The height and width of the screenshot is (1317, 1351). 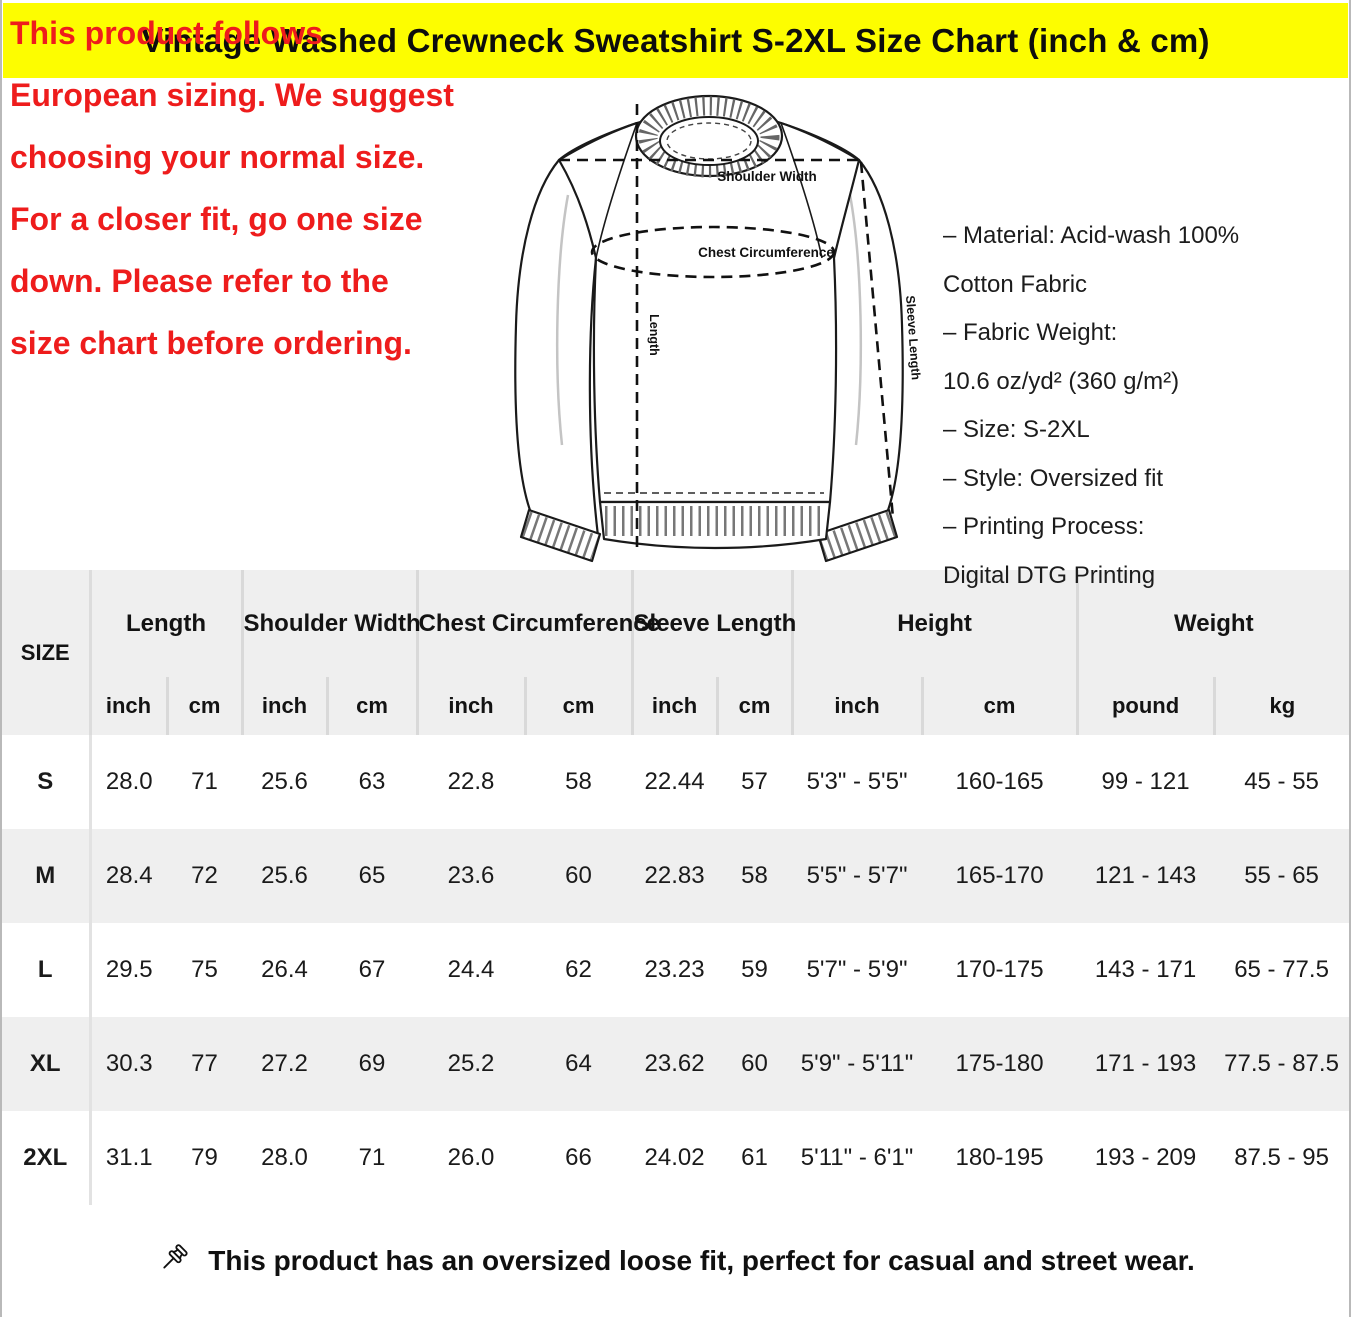 I want to click on col-header-weight: Weight, so click(x=1212, y=623).